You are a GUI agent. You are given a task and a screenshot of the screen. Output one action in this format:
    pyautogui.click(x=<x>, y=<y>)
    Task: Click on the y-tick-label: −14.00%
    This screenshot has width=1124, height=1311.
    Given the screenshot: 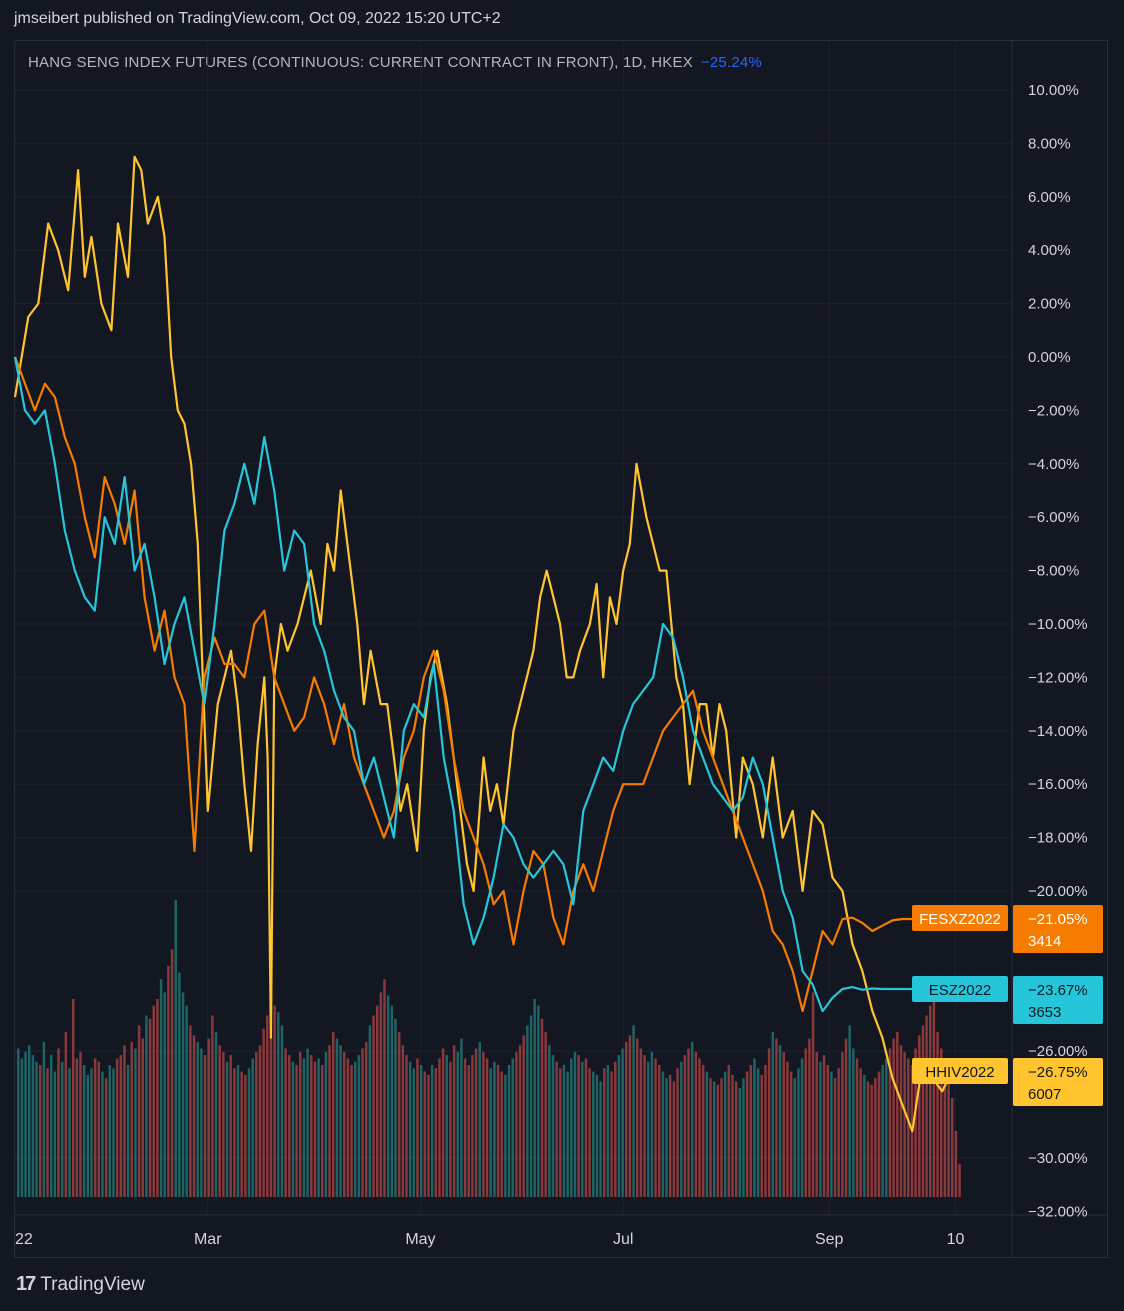 What is the action you would take?
    pyautogui.click(x=1058, y=731)
    